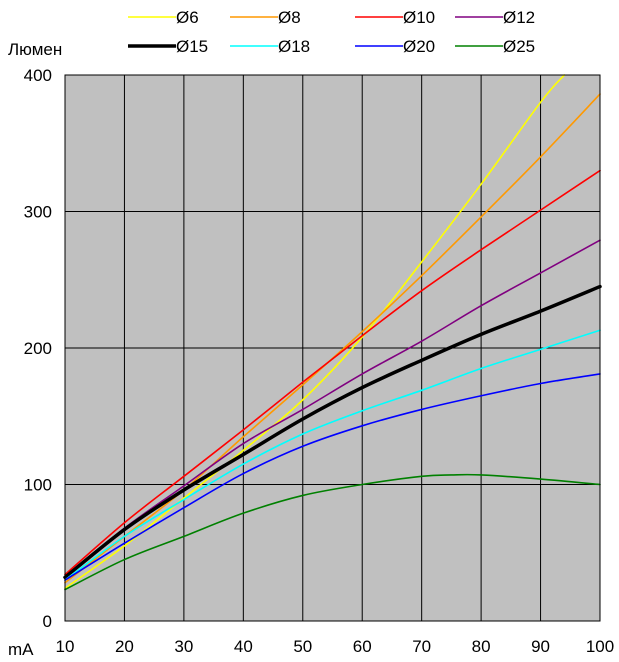 The width and height of the screenshot is (619, 662). Describe the element at coordinates (600, 646) in the screenshot. I see `x-tick-label: 100` at that location.